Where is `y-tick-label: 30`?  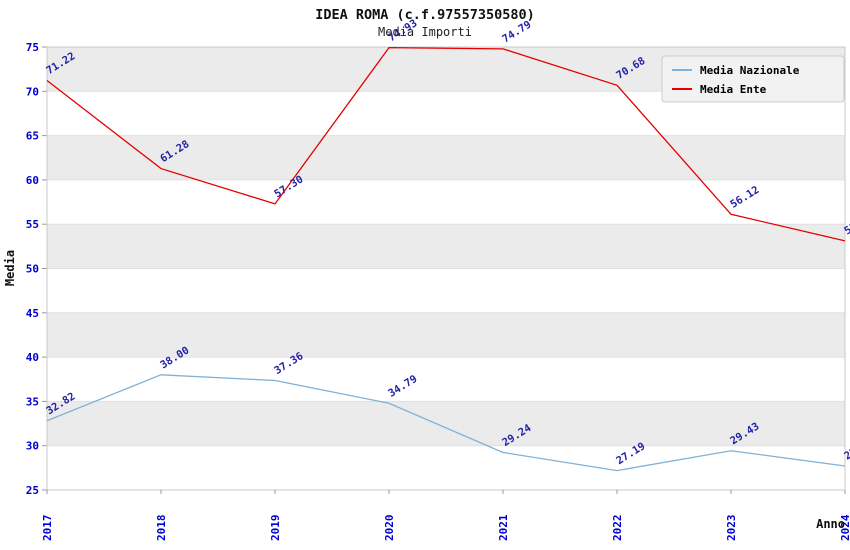
y-tick-label: 30 is located at coordinates (32, 446).